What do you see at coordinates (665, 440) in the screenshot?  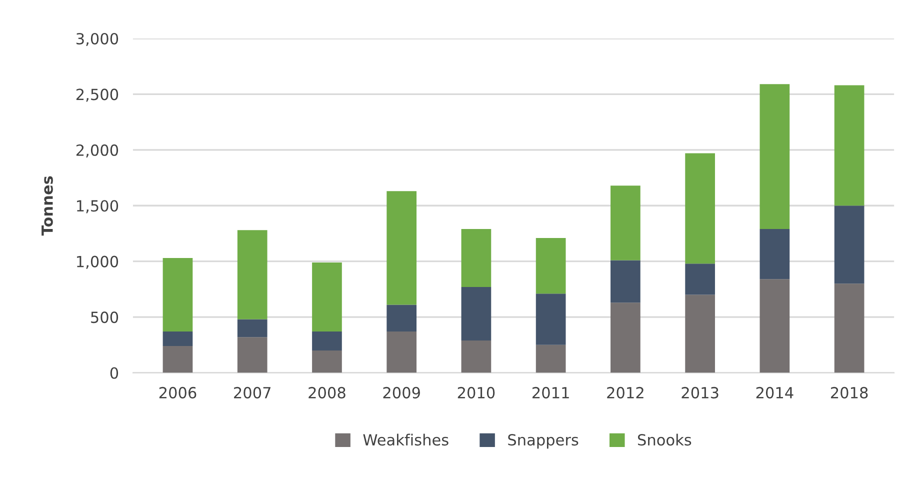 I see `legend-label: Snooks` at bounding box center [665, 440].